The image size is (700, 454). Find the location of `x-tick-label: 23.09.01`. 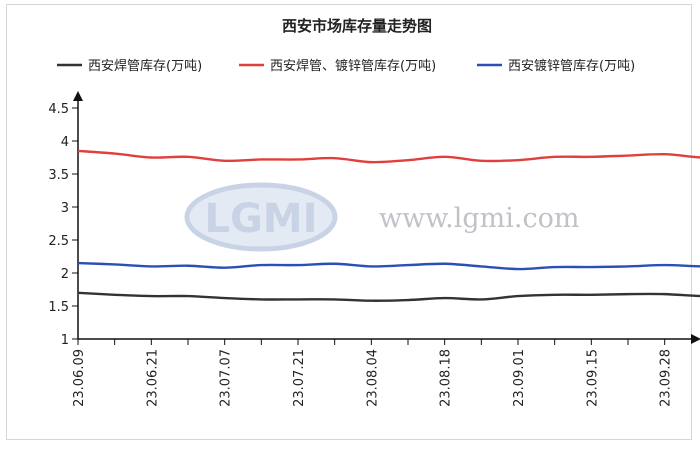

x-tick-label: 23.09.01 is located at coordinates (519, 378).